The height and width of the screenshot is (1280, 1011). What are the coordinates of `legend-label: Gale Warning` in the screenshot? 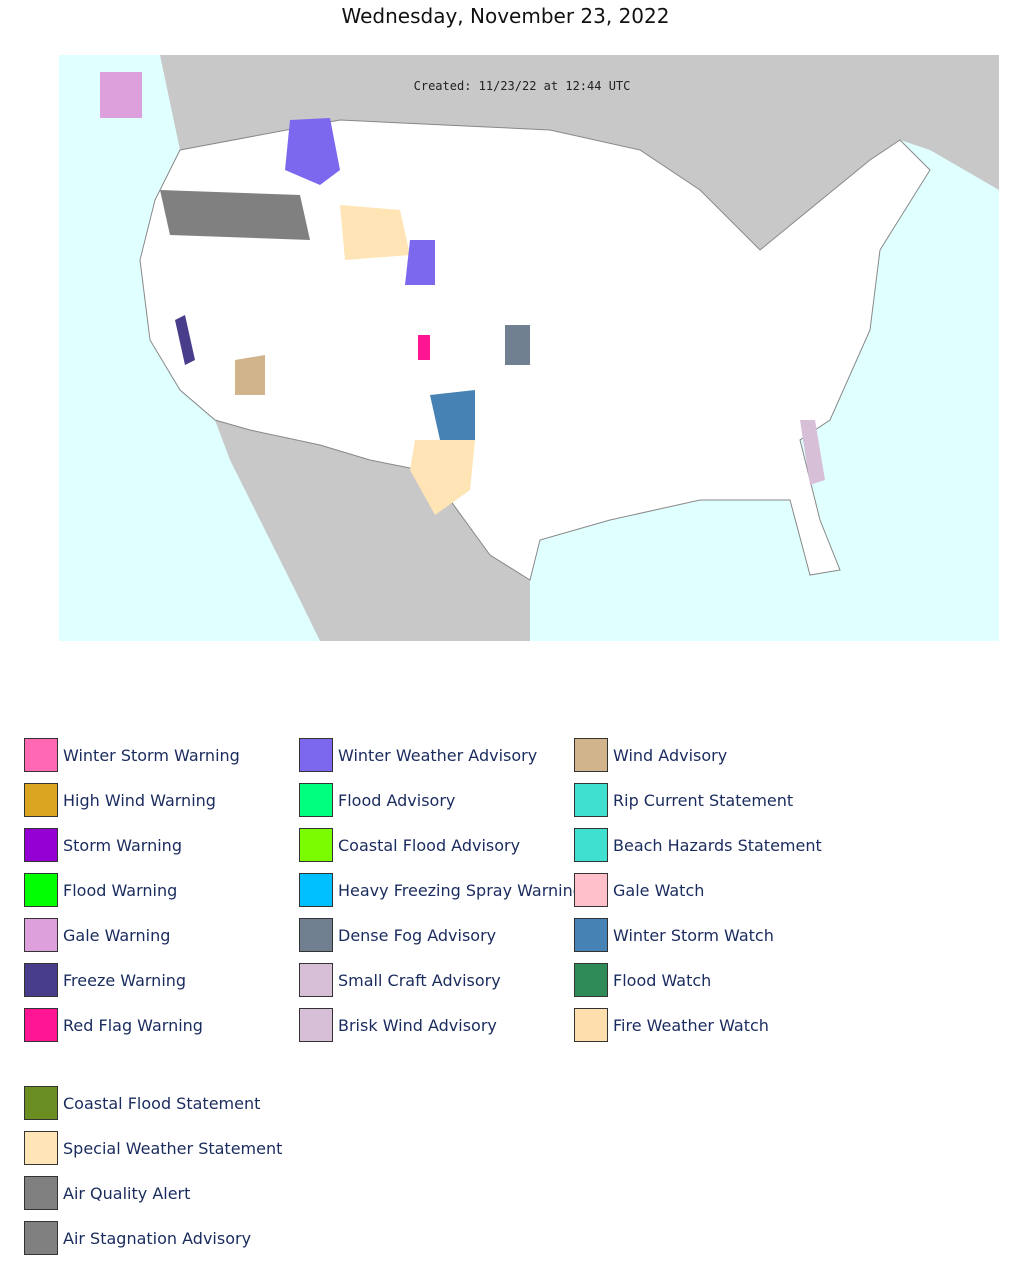 It's located at (117, 935).